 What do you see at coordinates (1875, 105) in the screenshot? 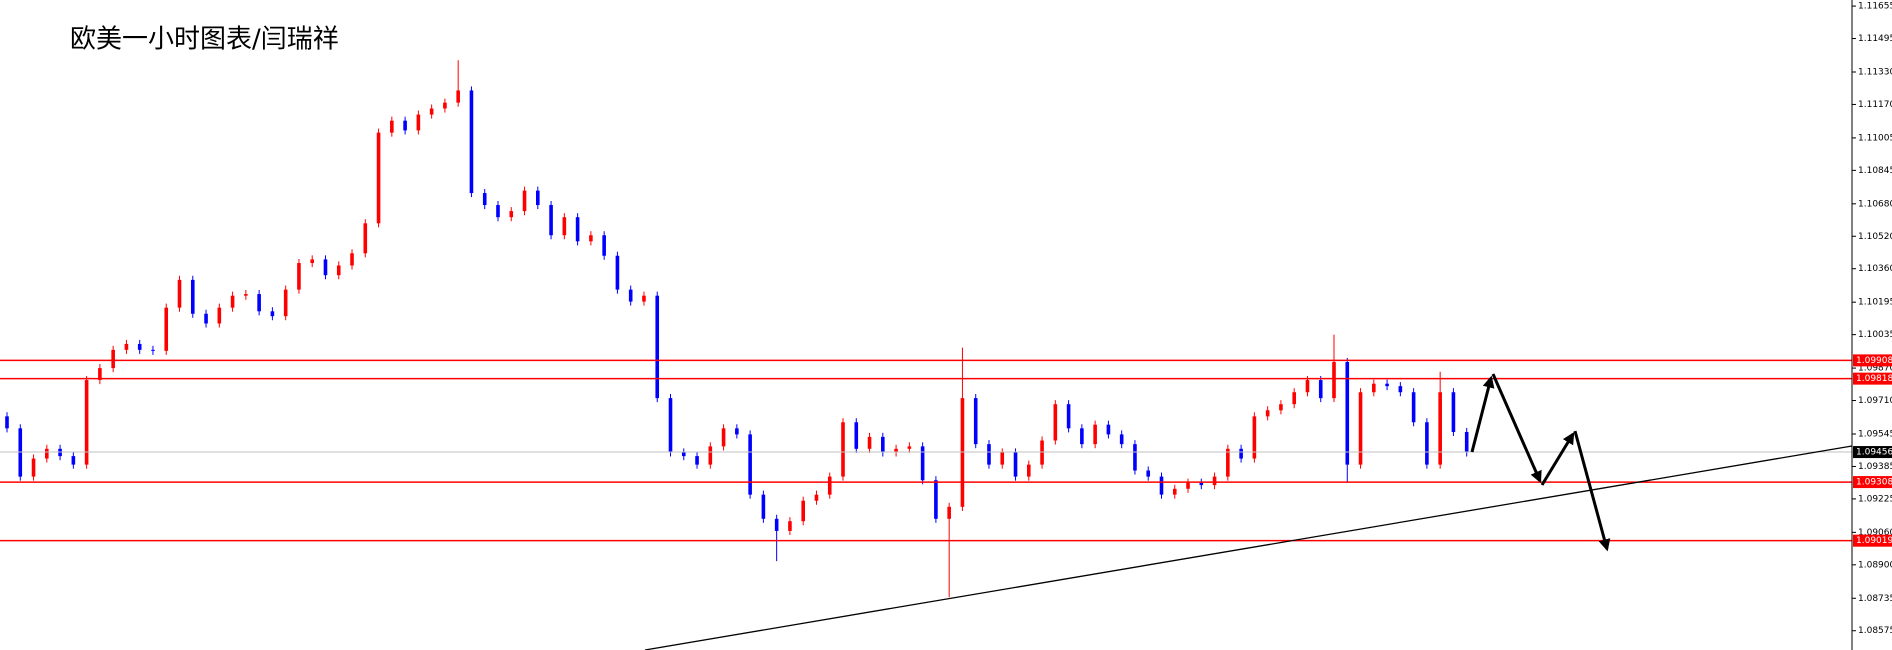
I see `y-tick-label: 1.11170` at bounding box center [1875, 105].